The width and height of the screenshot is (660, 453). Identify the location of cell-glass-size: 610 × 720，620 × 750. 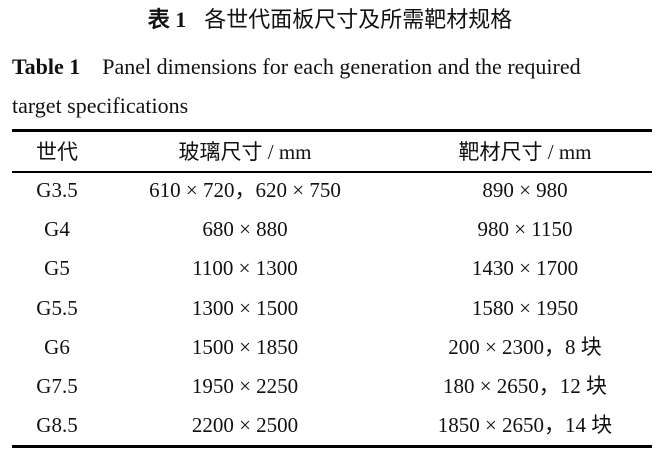
(245, 190).